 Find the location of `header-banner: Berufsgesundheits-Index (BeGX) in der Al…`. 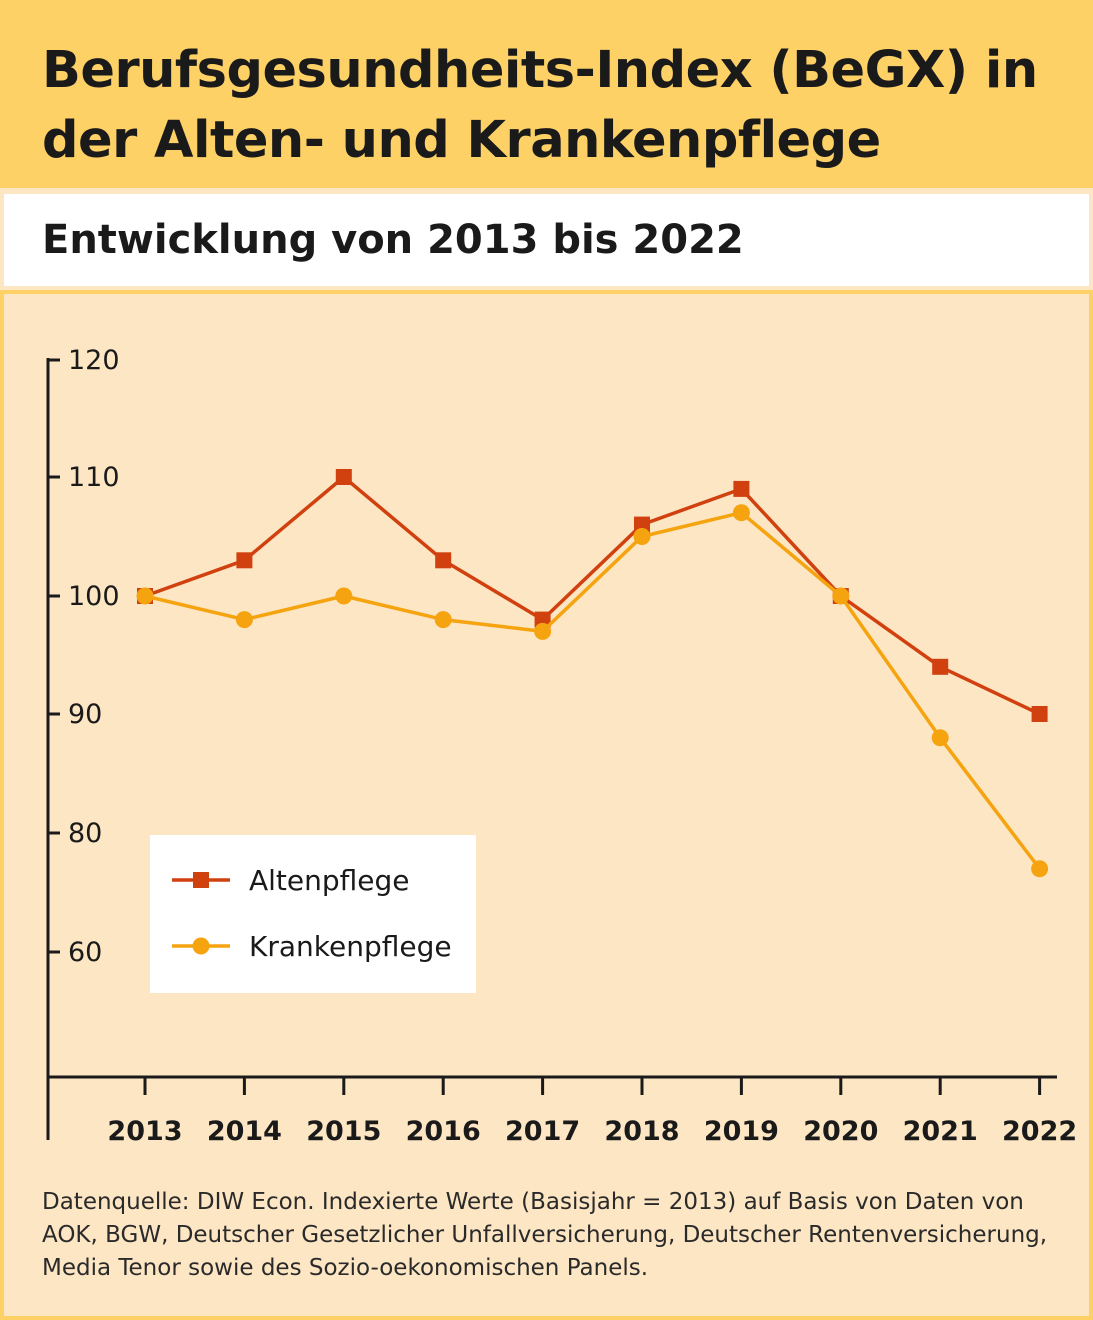

header-banner: Berufsgesundheits-Index (BeGX) in der Al… is located at coordinates (546, 94).